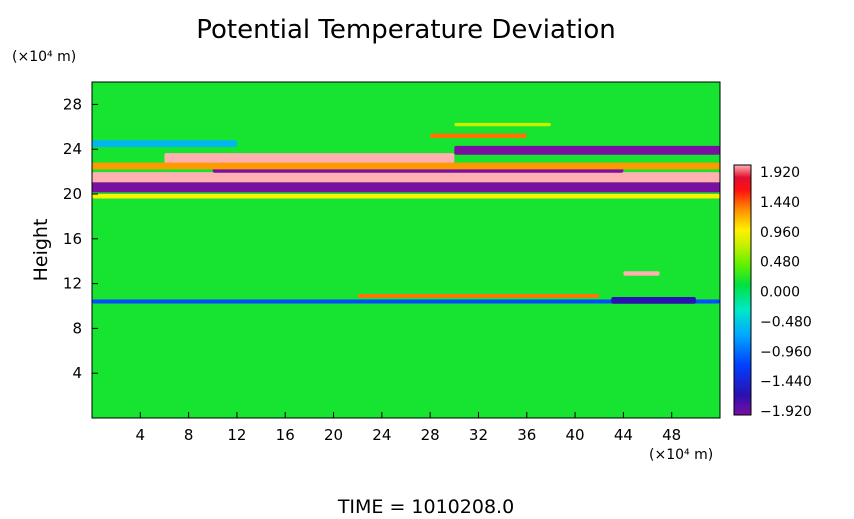  Describe the element at coordinates (72, 194) in the screenshot. I see `y-tick-label: 20` at that location.